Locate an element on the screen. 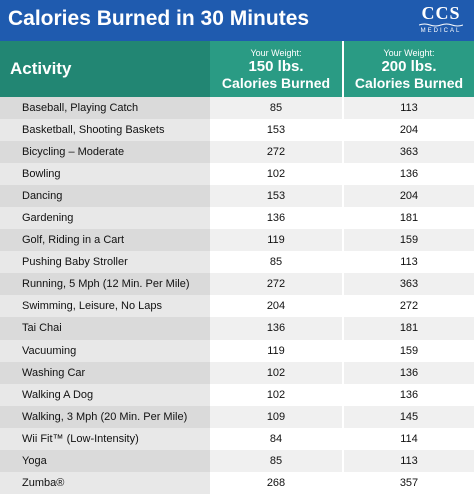  header-200-lbs: Your Weight: 200 lbs. Calories Burned is located at coordinates (408, 69).